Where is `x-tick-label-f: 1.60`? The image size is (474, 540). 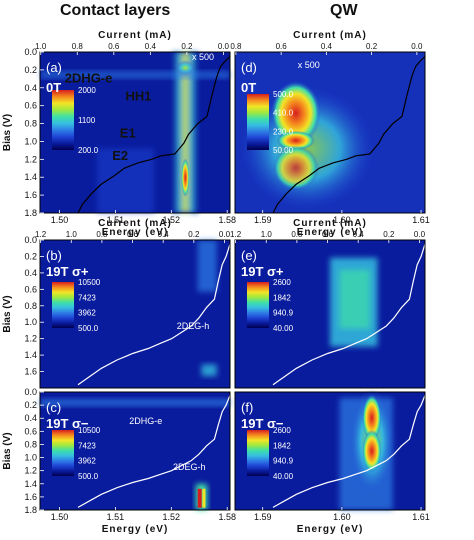 x-tick-label-f: 1.60 is located at coordinates (342, 517).